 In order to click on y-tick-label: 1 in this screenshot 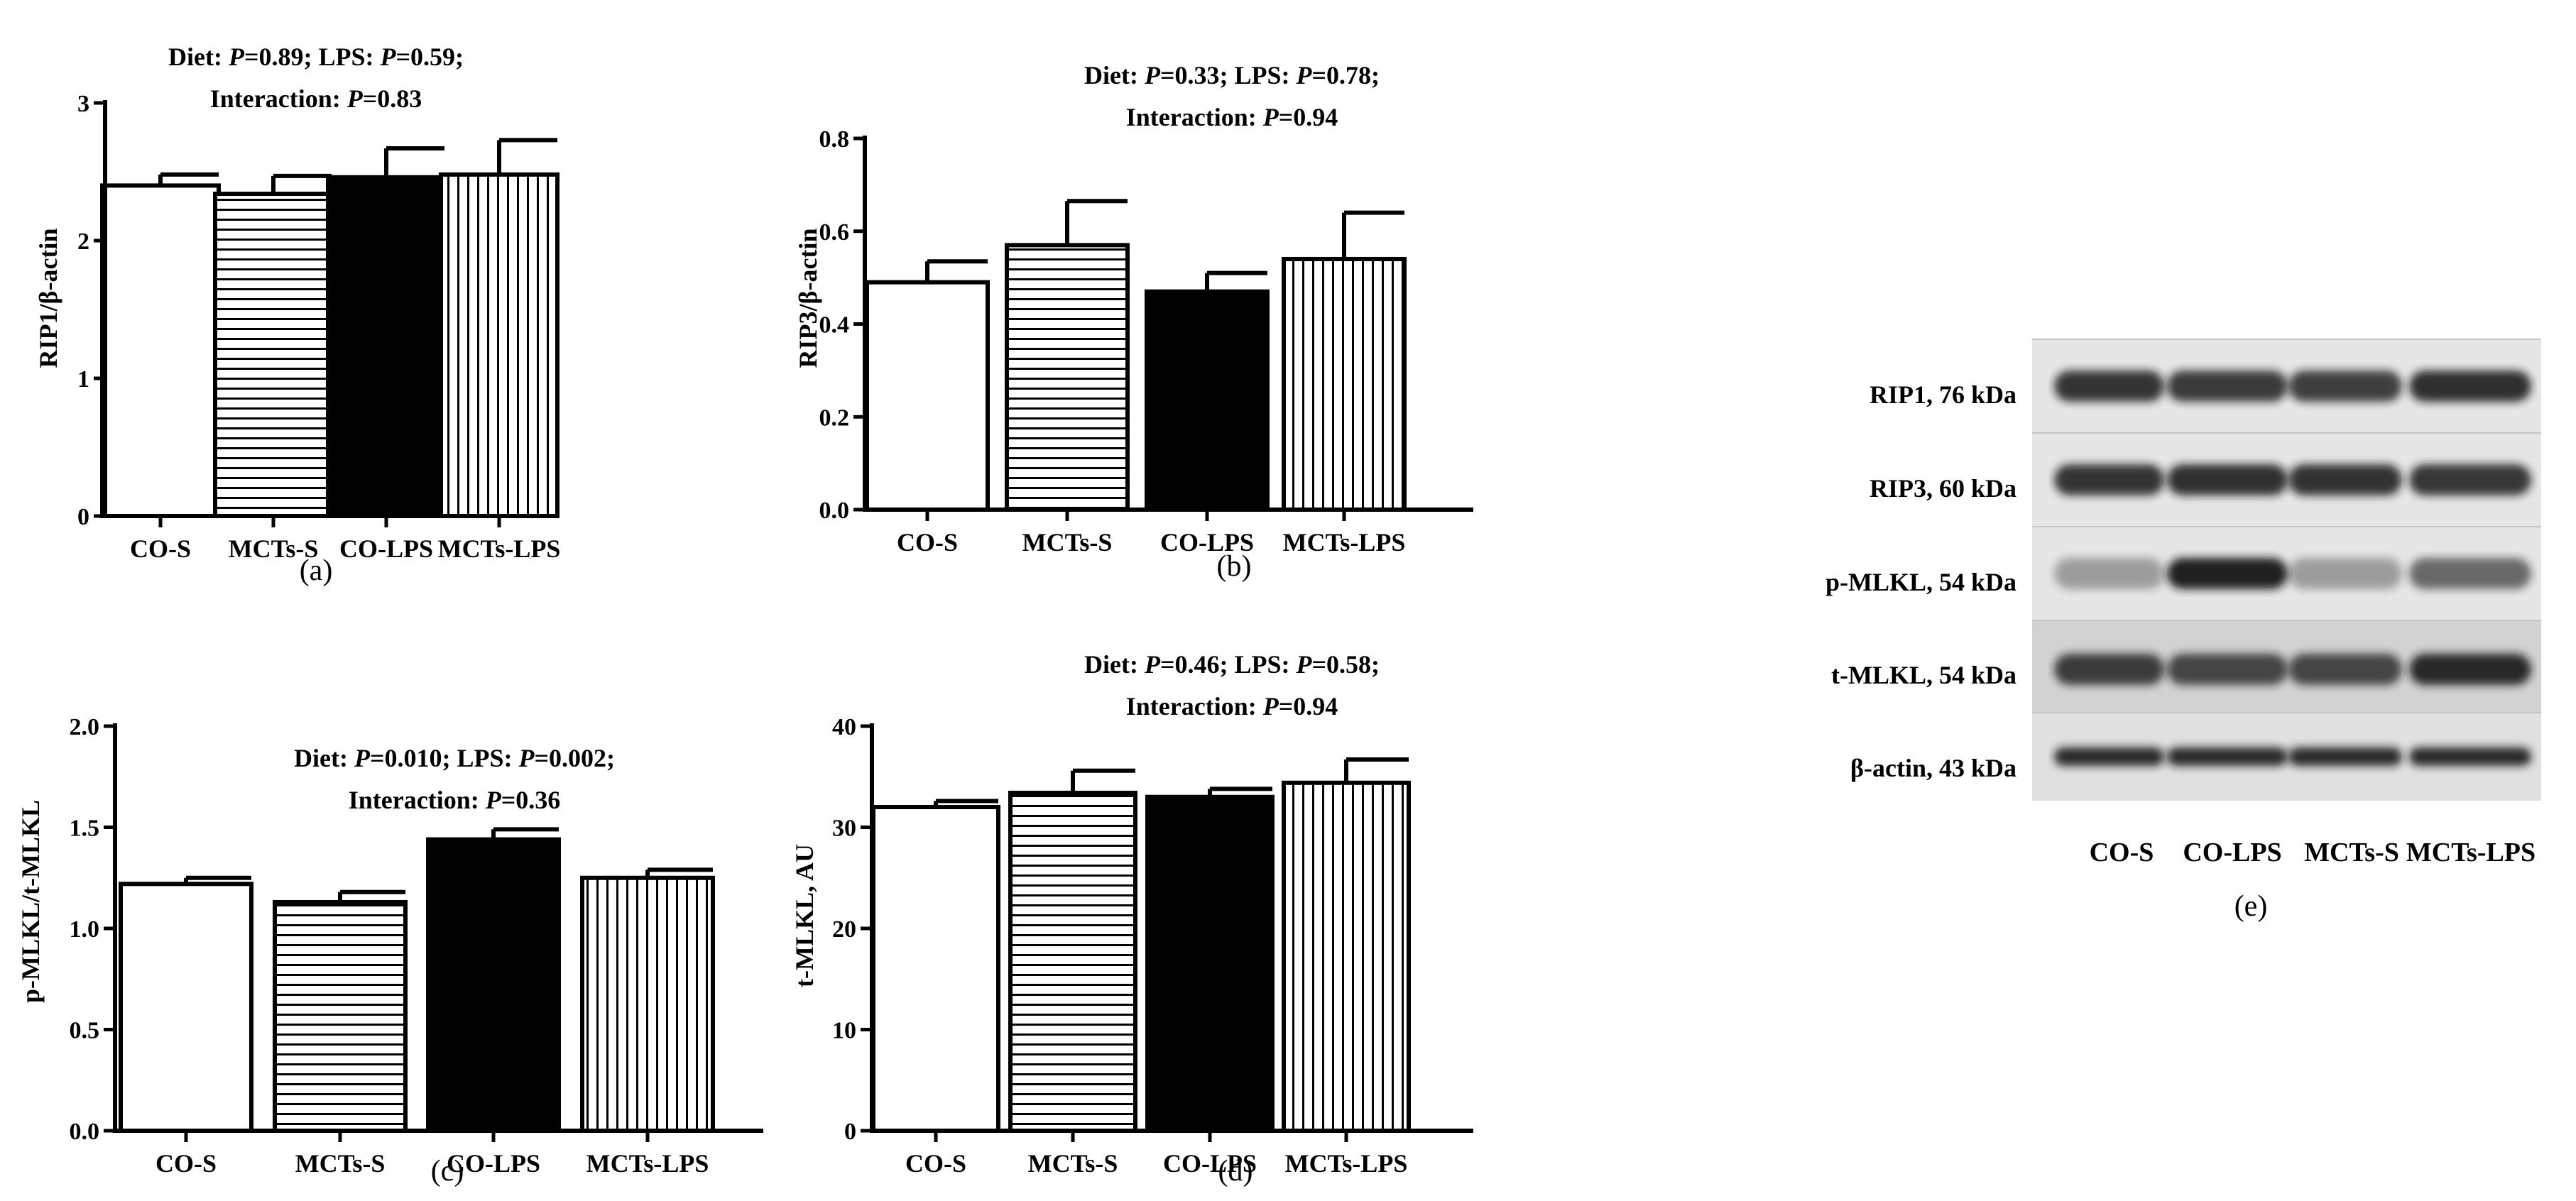, I will do `click(83, 380)`.